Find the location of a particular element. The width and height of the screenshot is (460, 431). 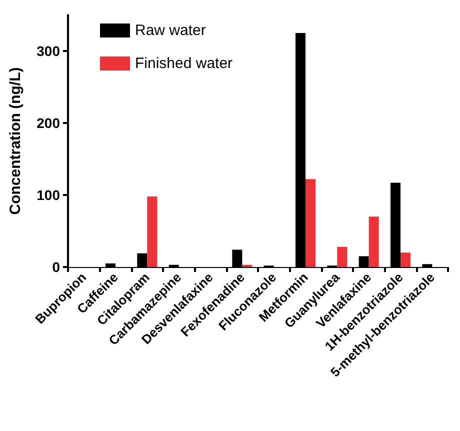

legend-label: Raw water is located at coordinates (170, 30).